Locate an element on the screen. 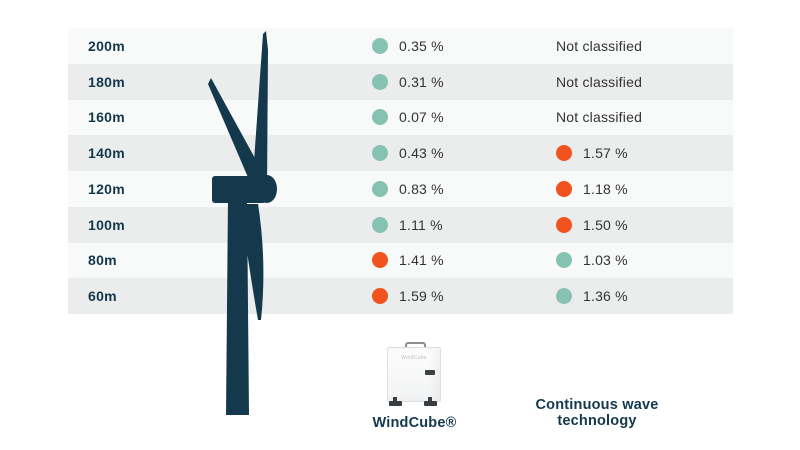  height-label: 200m is located at coordinates (107, 45).